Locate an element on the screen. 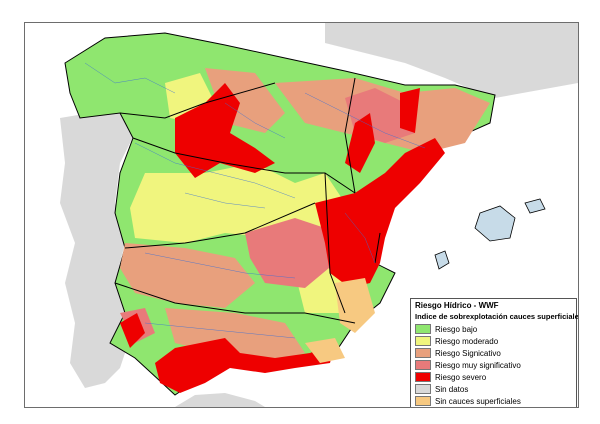  legend-item: Riesgo muy significativo is located at coordinates (493, 365).